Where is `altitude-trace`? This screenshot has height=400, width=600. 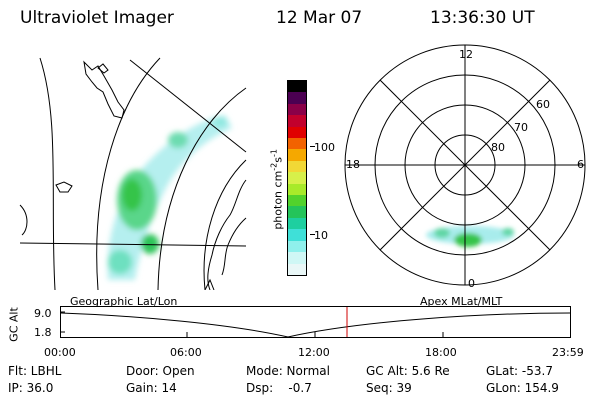
altitude-trace is located at coordinates (315, 325).